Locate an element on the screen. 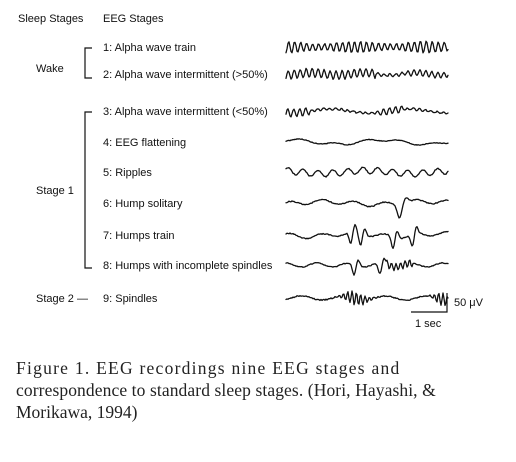  header-sleep-stages: Sleep Stages is located at coordinates (51, 19).